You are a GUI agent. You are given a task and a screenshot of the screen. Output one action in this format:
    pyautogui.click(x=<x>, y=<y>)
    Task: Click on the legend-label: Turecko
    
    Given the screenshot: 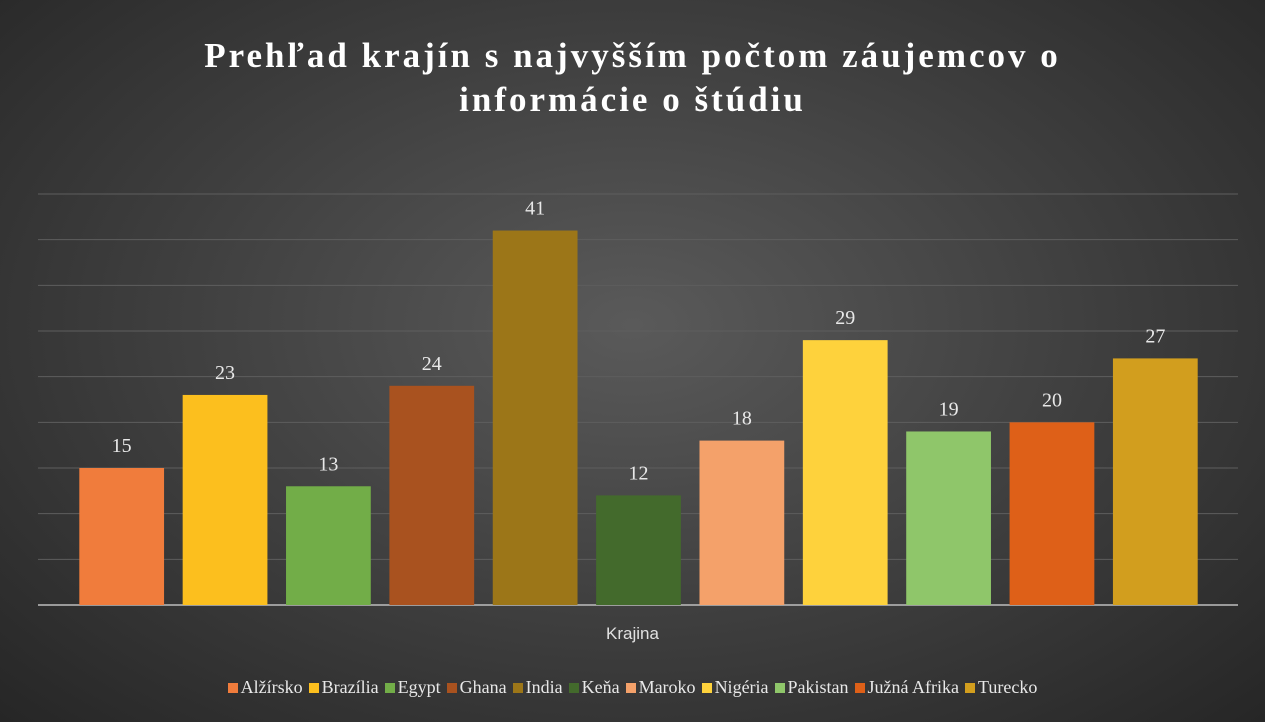 What is the action you would take?
    pyautogui.click(x=1008, y=687)
    